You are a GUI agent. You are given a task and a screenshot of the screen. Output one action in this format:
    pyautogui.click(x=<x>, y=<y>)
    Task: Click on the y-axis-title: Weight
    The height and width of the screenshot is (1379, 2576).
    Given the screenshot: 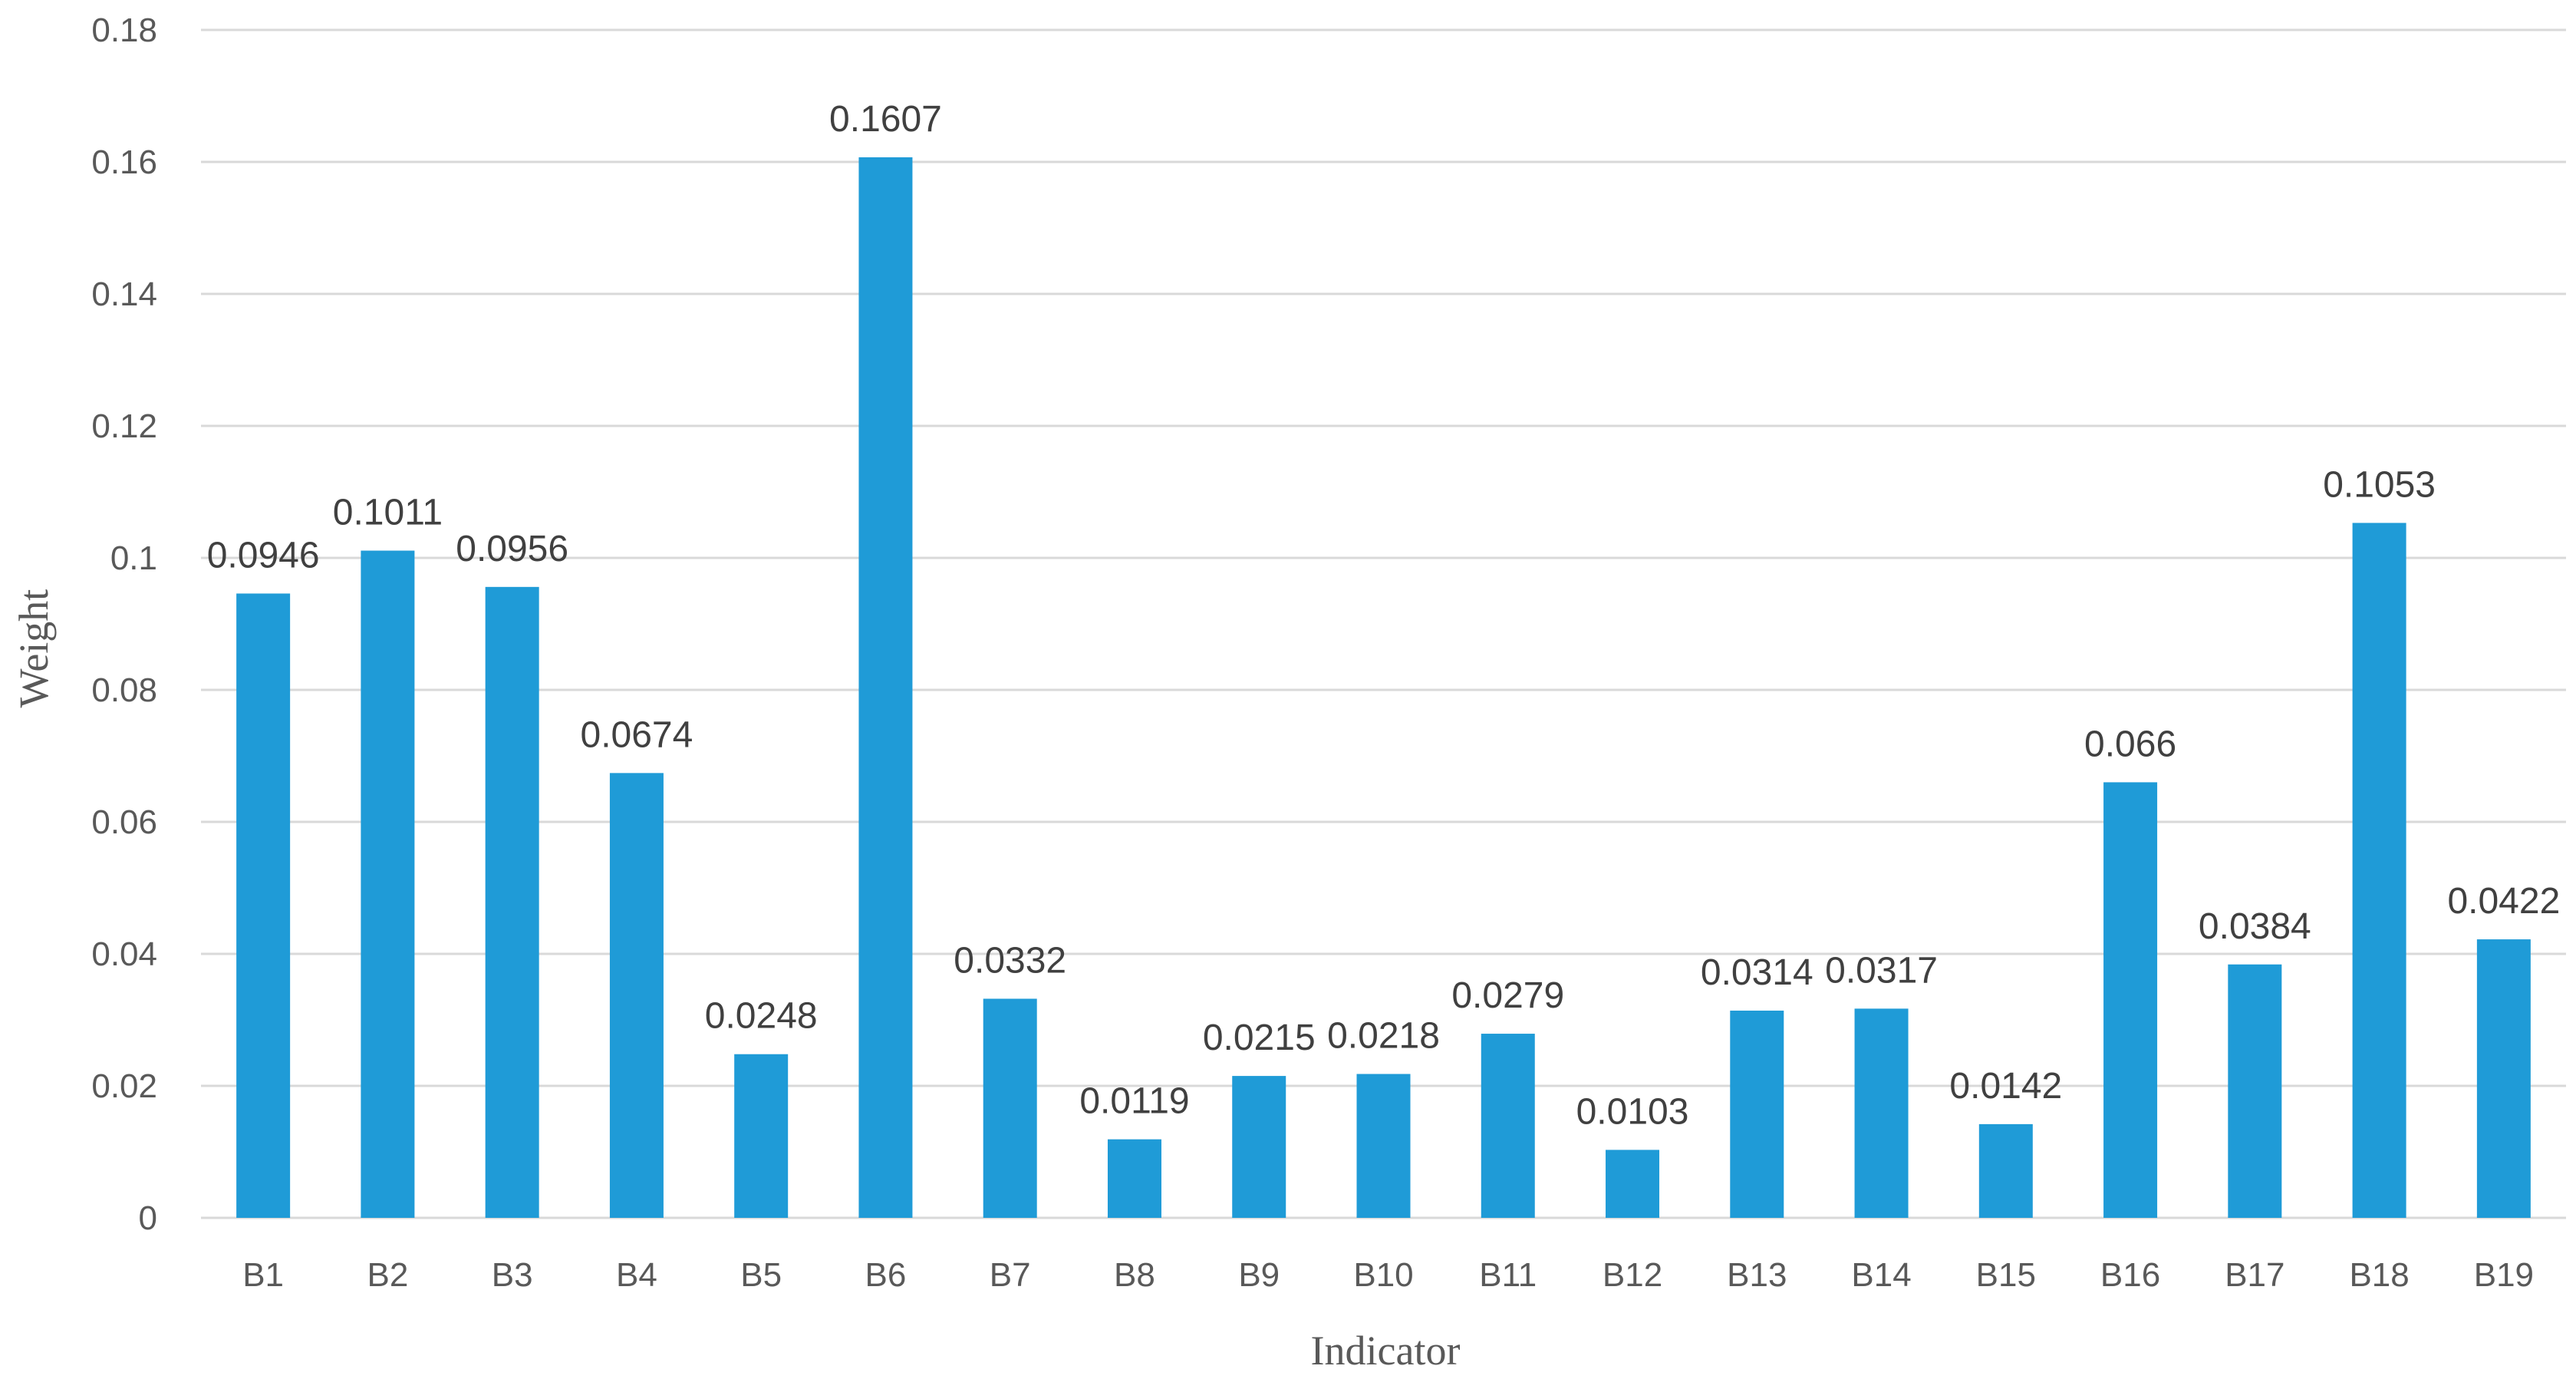 What is the action you would take?
    pyautogui.click(x=34, y=648)
    